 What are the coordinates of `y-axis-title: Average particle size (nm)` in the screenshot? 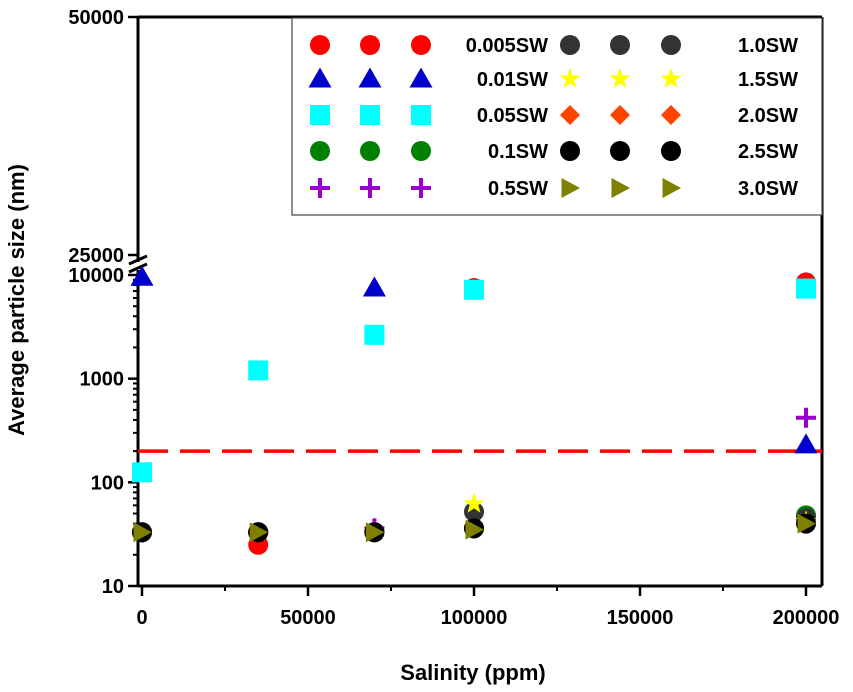 It's located at (16, 300).